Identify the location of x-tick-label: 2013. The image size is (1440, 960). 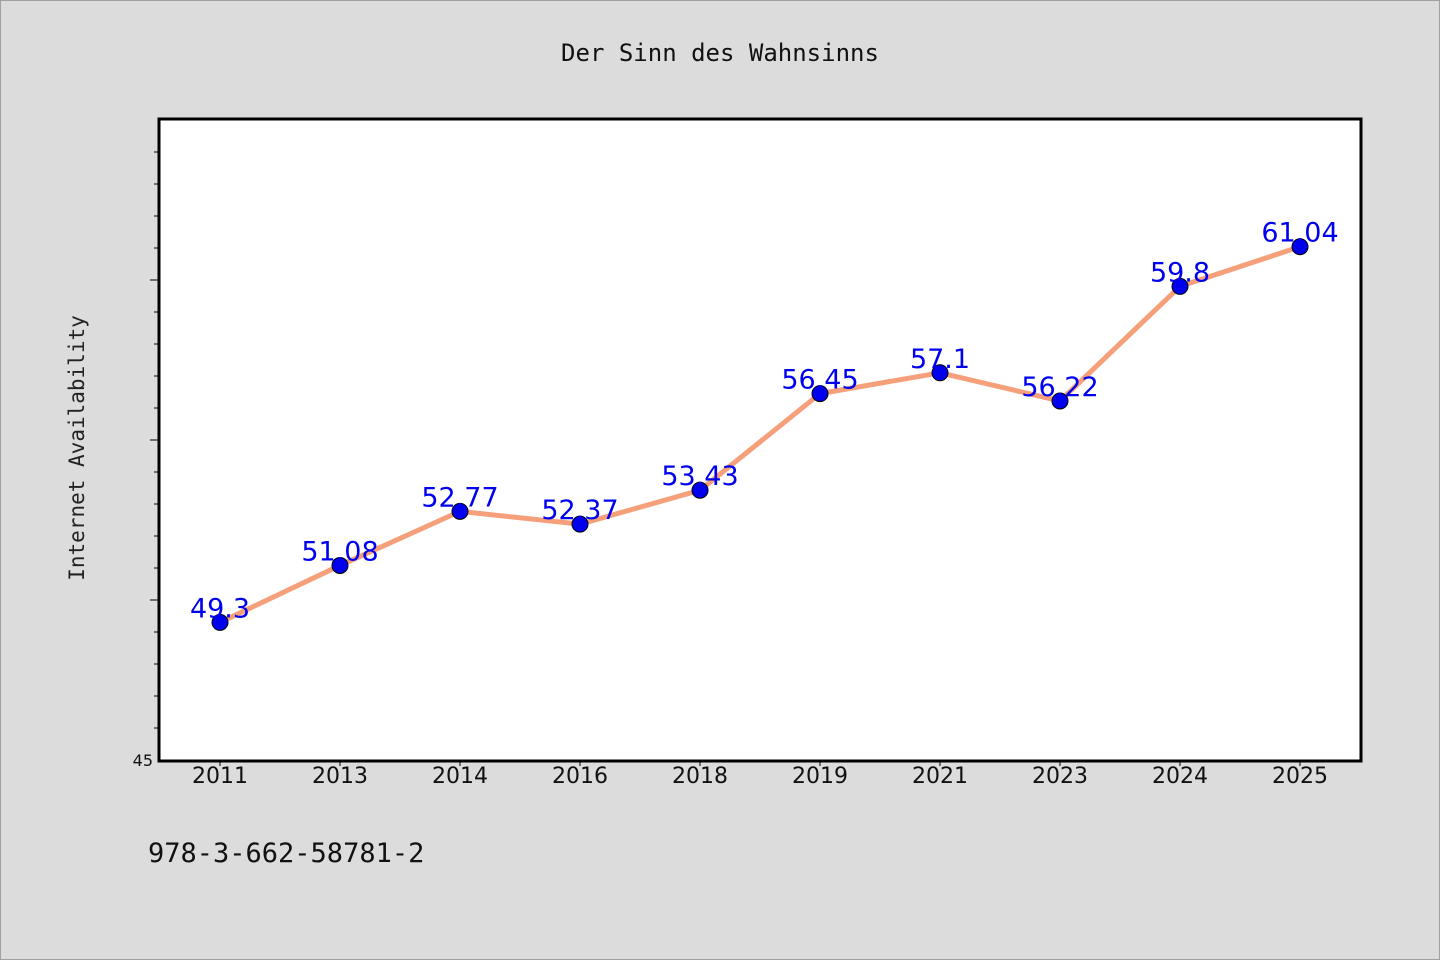
(340, 776).